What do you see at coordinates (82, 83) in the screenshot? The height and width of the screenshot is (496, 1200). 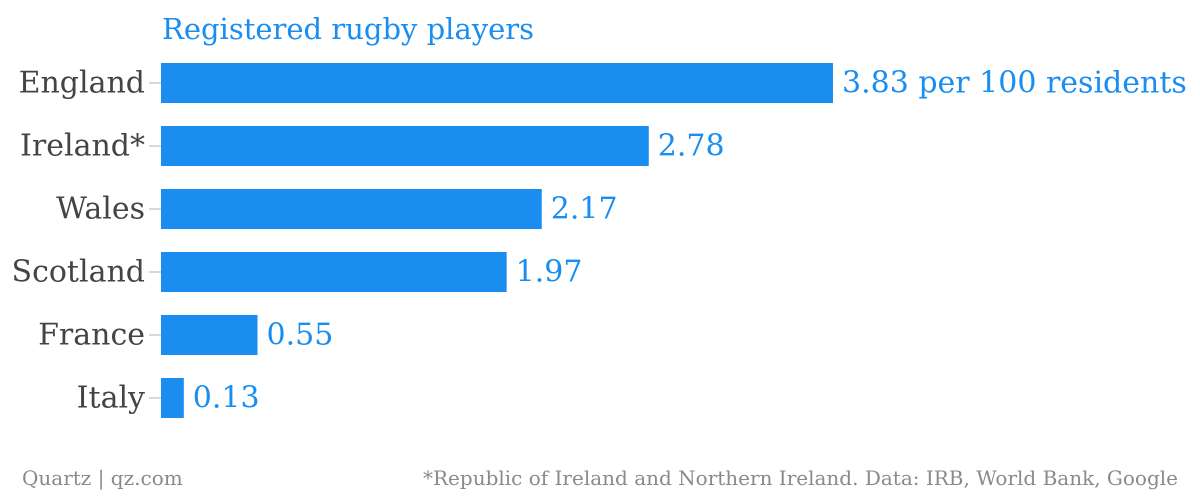 I see `category-label: England` at bounding box center [82, 83].